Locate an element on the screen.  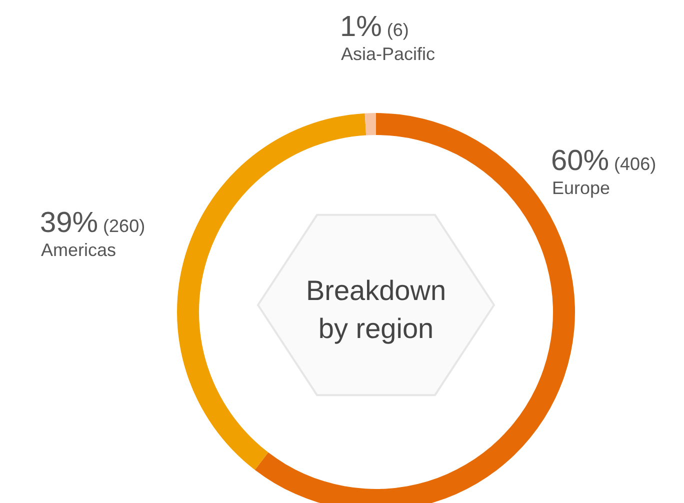
text: Breakdown by region is located at coordinates (376, 309).